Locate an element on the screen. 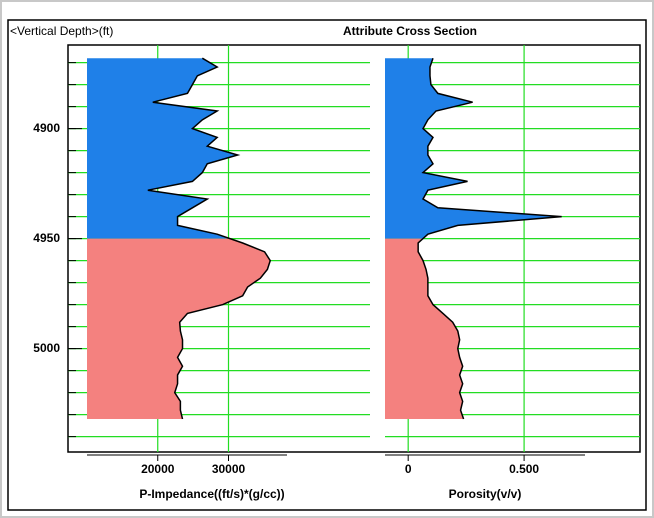 This screenshot has width=654, height=518. y-axis-title: <Vertical Depth>(ft) is located at coordinates (61, 31).